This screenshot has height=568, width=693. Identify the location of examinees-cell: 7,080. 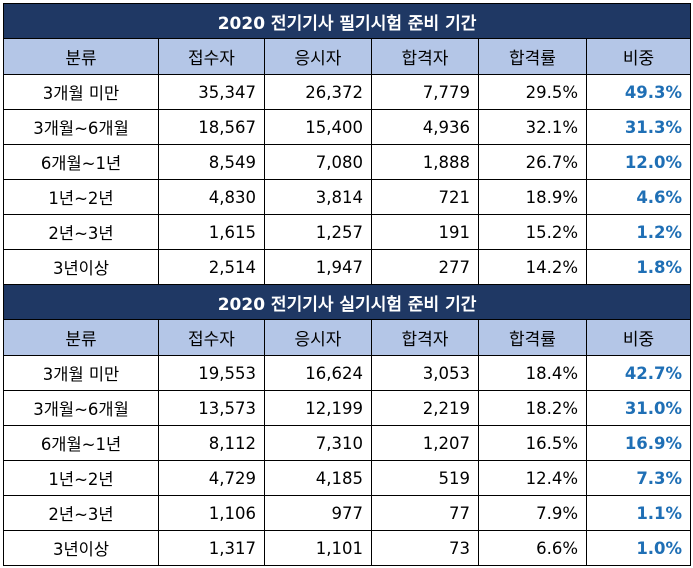
(318, 162).